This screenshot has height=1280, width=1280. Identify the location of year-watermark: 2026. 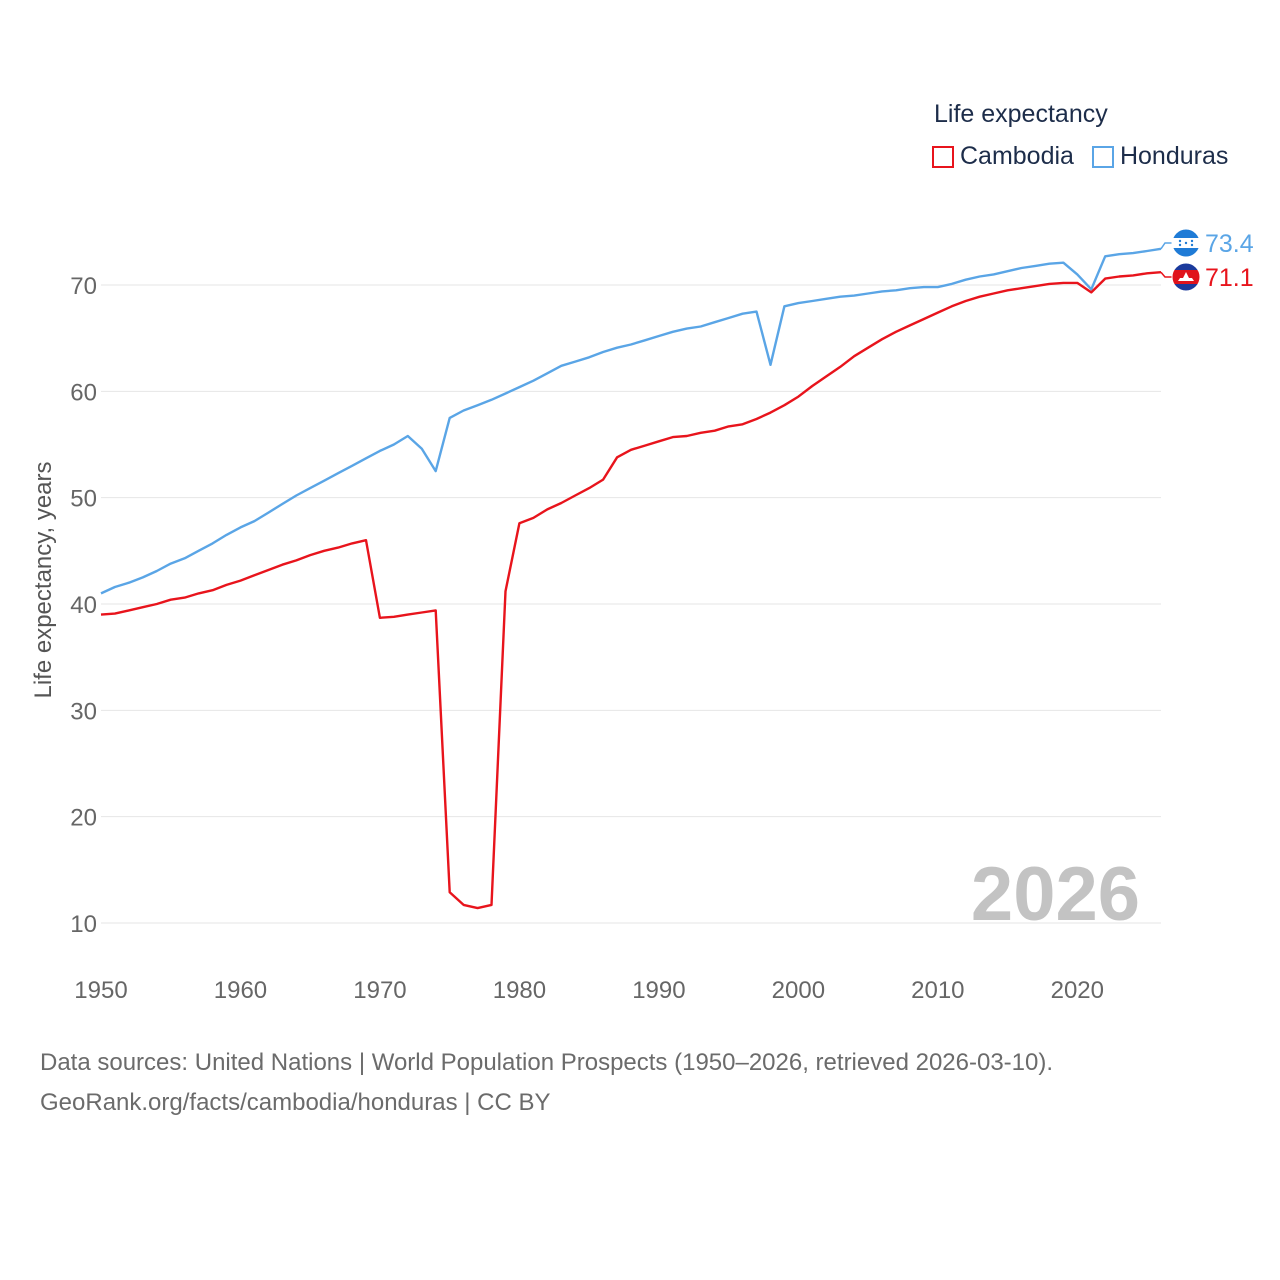
(1055, 894).